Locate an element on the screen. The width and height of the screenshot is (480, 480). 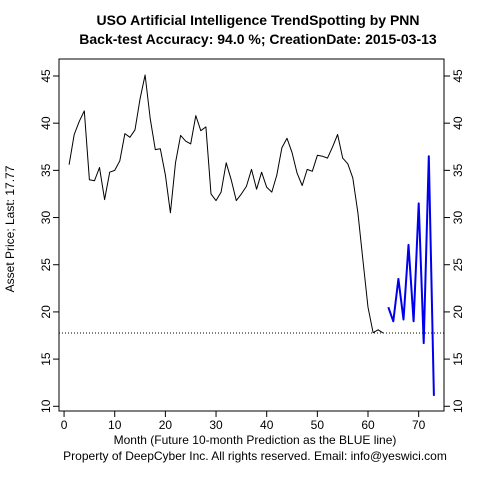
y-tick-label-right: 30 is located at coordinates (458, 218).